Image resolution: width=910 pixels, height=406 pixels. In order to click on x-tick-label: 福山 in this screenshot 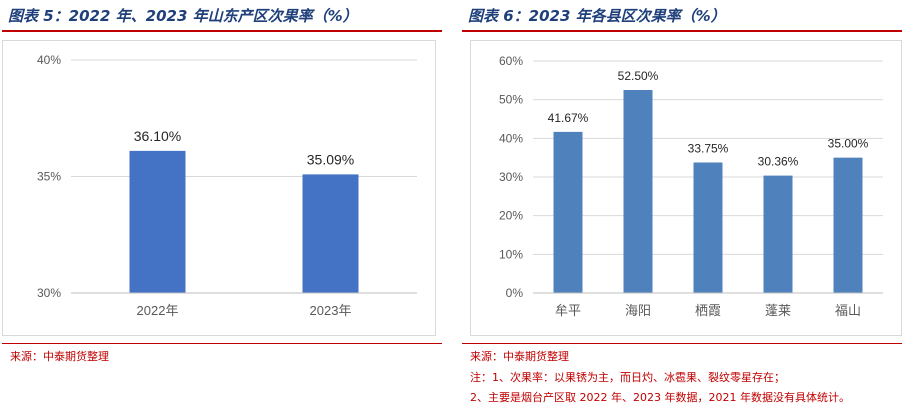, I will do `click(848, 310)`.